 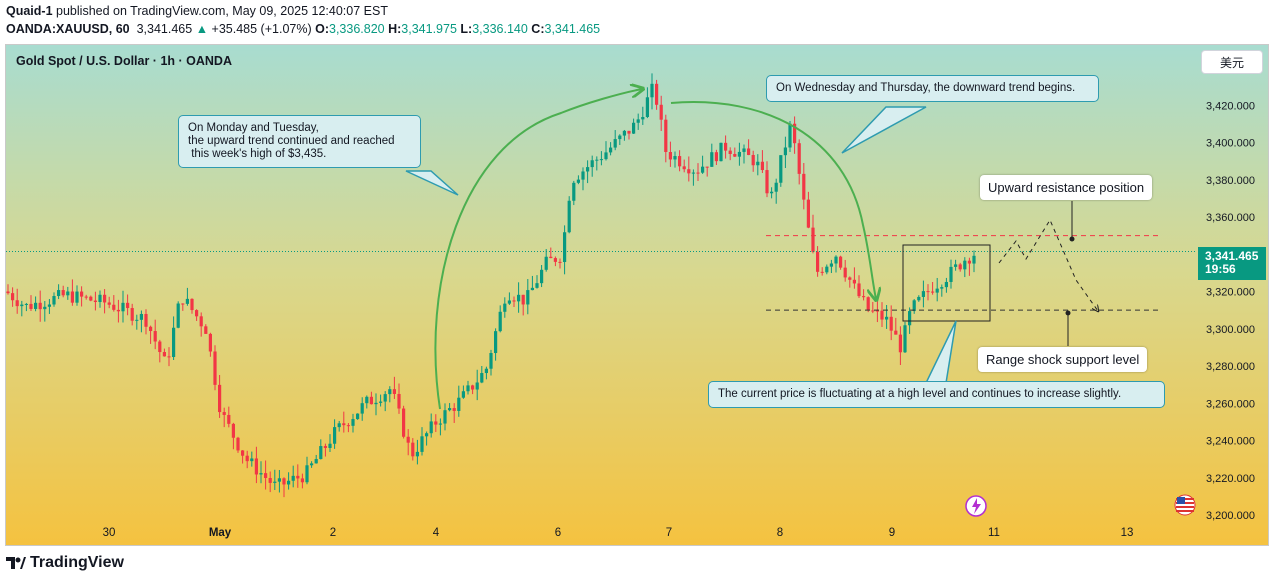 I want to click on currency-button: 美元, so click(x=1232, y=62).